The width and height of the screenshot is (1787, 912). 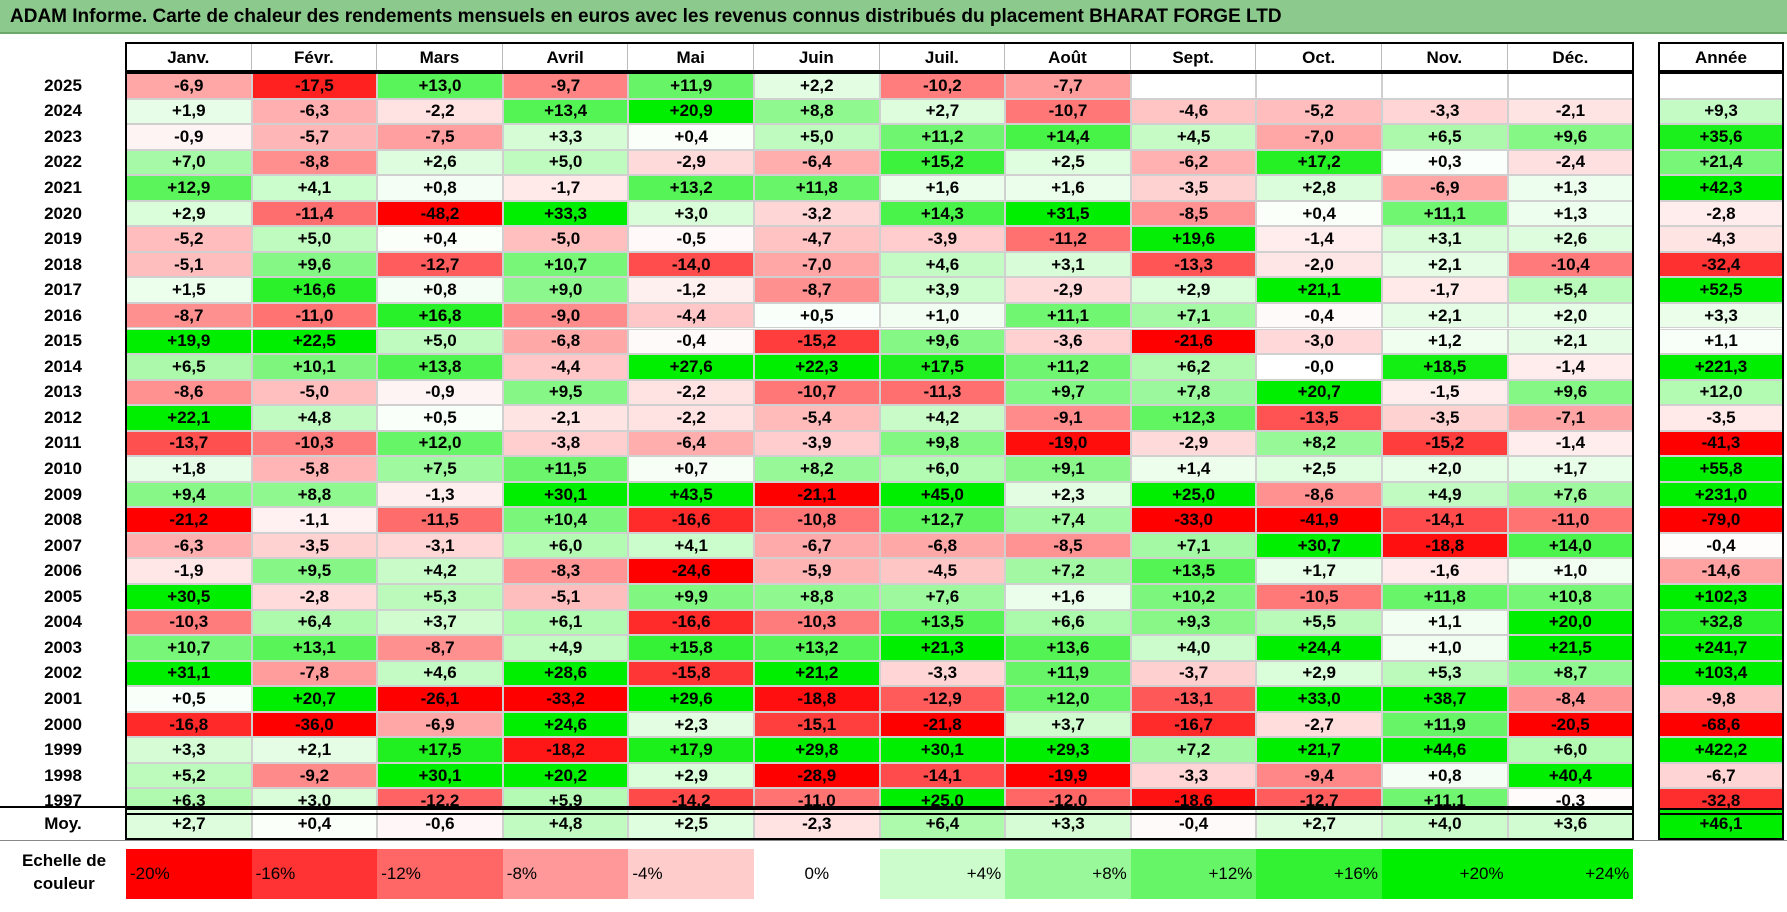 What do you see at coordinates (1721, 520) in the screenshot?
I see `annual-cell: -79,0` at bounding box center [1721, 520].